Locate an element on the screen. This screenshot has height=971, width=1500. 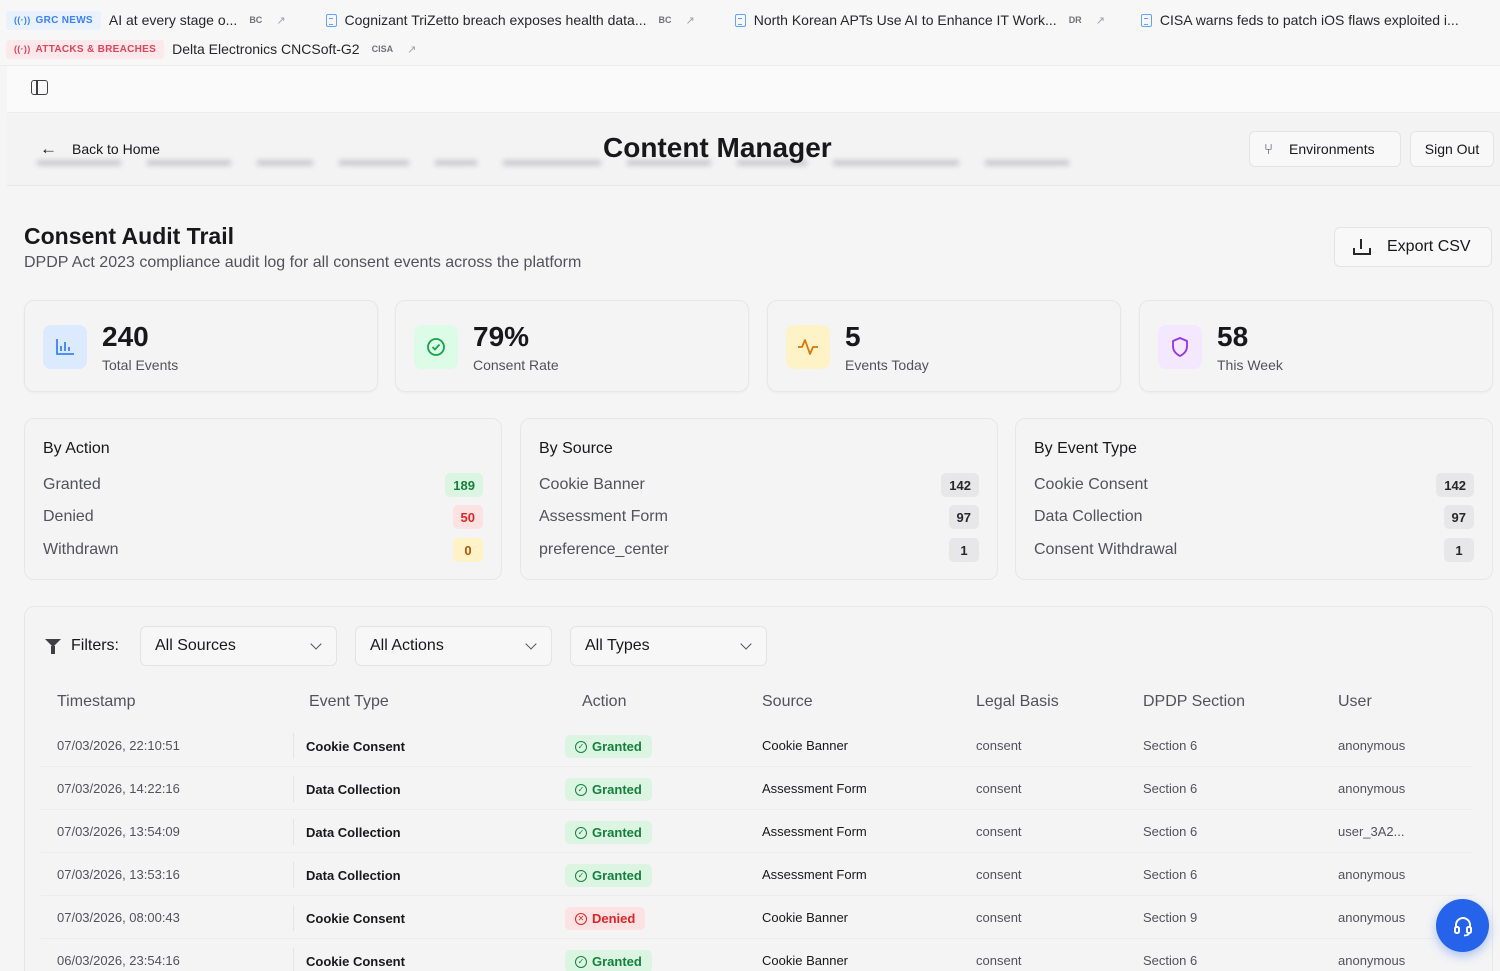
cell-source: Cookie Banner is located at coordinates (805, 917).